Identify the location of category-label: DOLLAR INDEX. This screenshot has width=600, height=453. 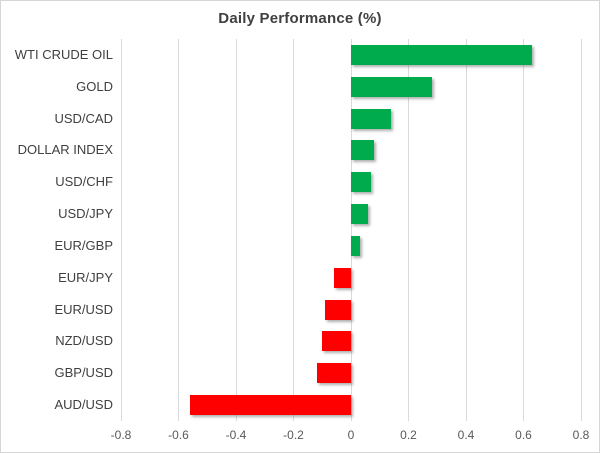
(65, 150).